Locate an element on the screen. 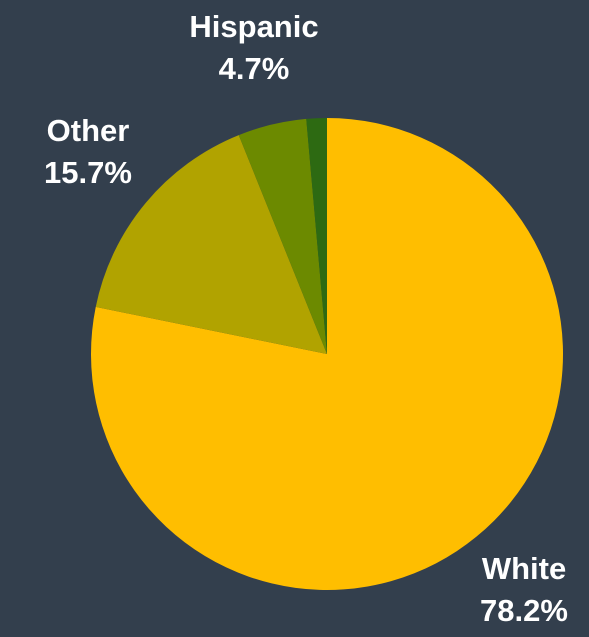 This screenshot has height=637, width=589. label-hispanic-name: Hispanic is located at coordinates (254, 26).